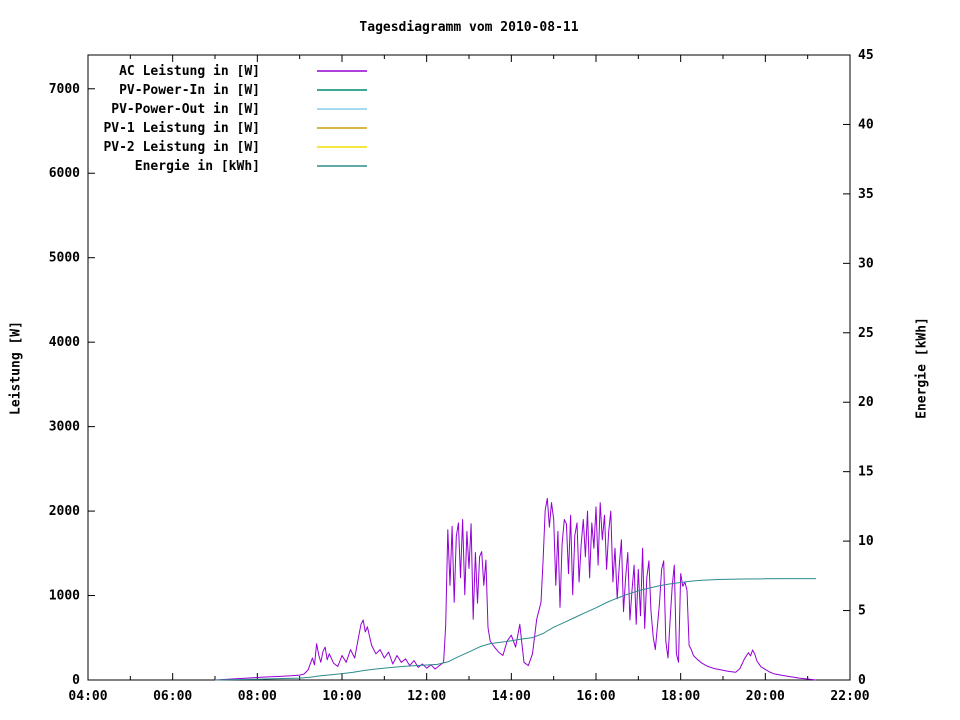  Describe the element at coordinates (341, 696) in the screenshot. I see `x-tick-label: 10:00` at that location.